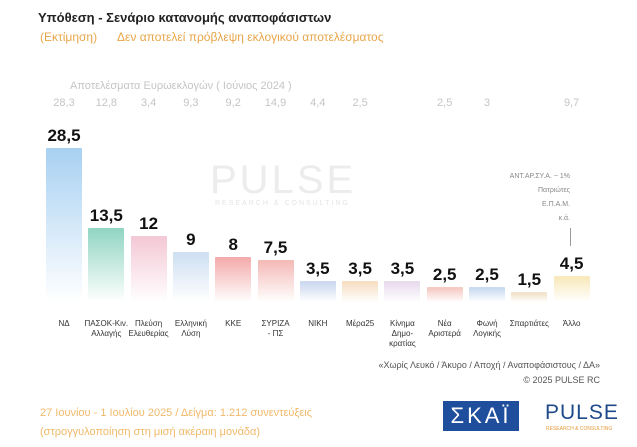 The height and width of the screenshot is (447, 637). I want to click on value-label: 8, so click(233, 245).